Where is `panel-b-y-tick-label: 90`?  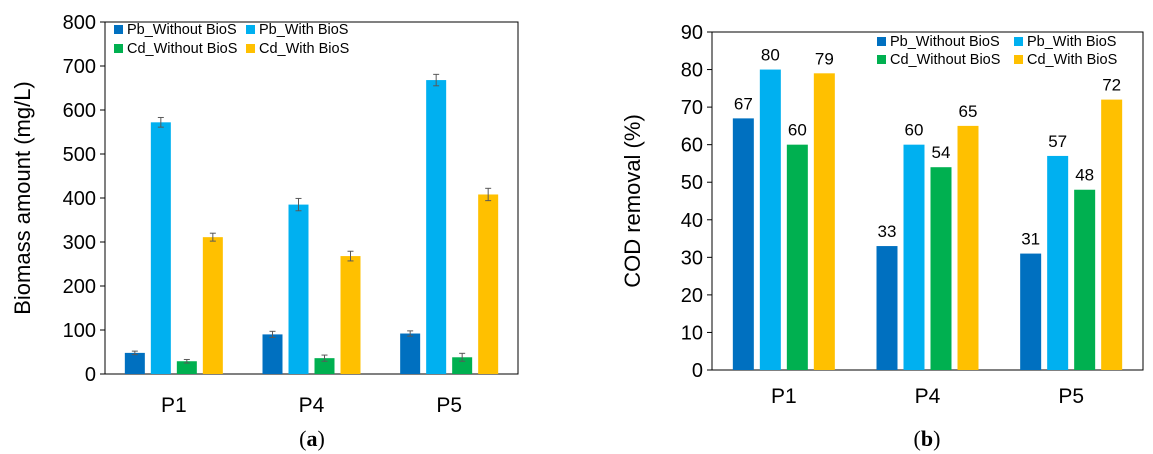 panel-b-y-tick-label: 90 is located at coordinates (692, 33).